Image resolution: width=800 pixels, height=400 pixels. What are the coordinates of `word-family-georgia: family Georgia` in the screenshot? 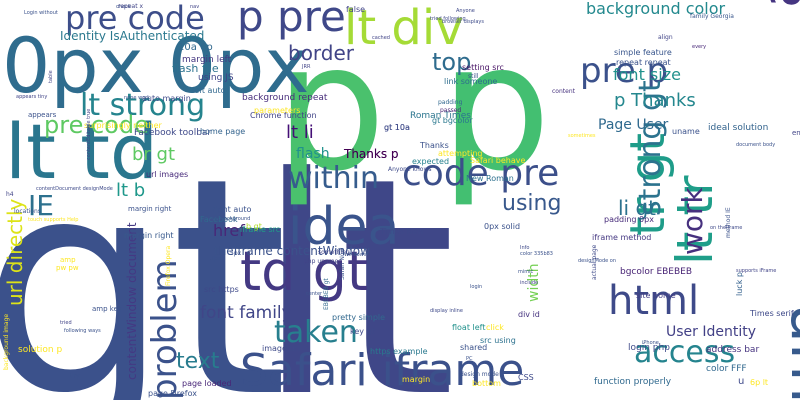 It's located at (712, 16).